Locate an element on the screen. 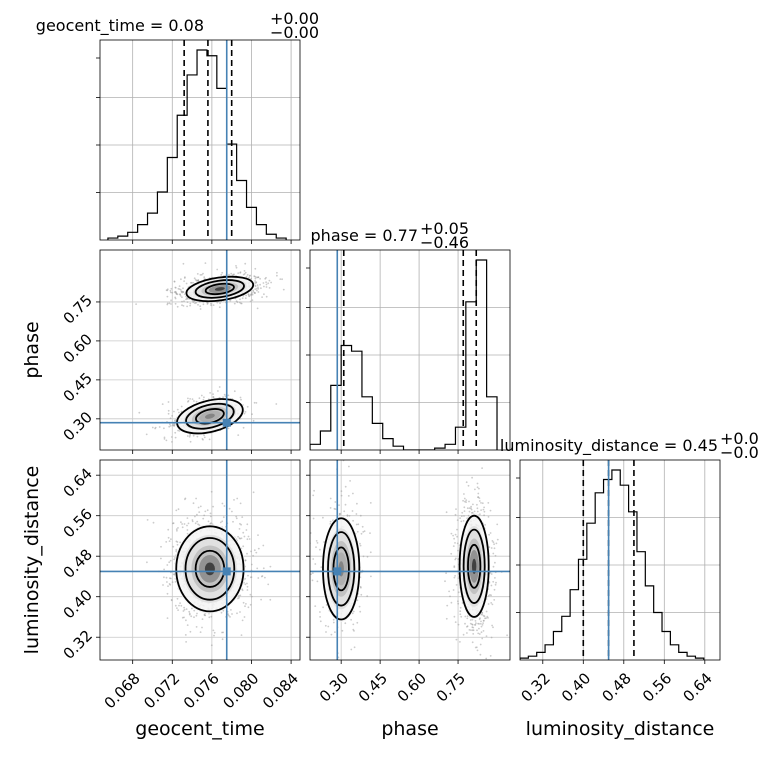 This screenshot has height=760, width=760. x-tick-label-geocent_time: 0.084 is located at coordinates (280, 690).